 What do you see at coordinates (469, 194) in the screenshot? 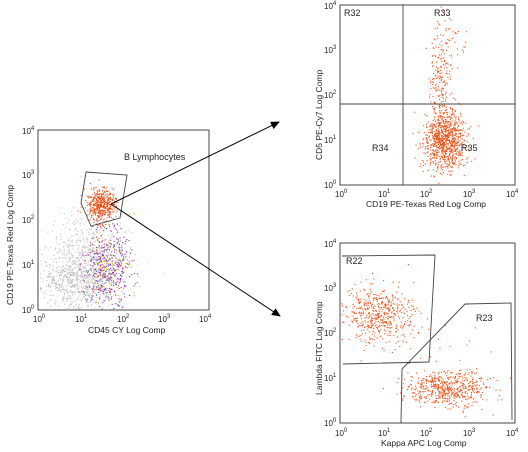
I see `top-x-tick: 103` at bounding box center [469, 194].